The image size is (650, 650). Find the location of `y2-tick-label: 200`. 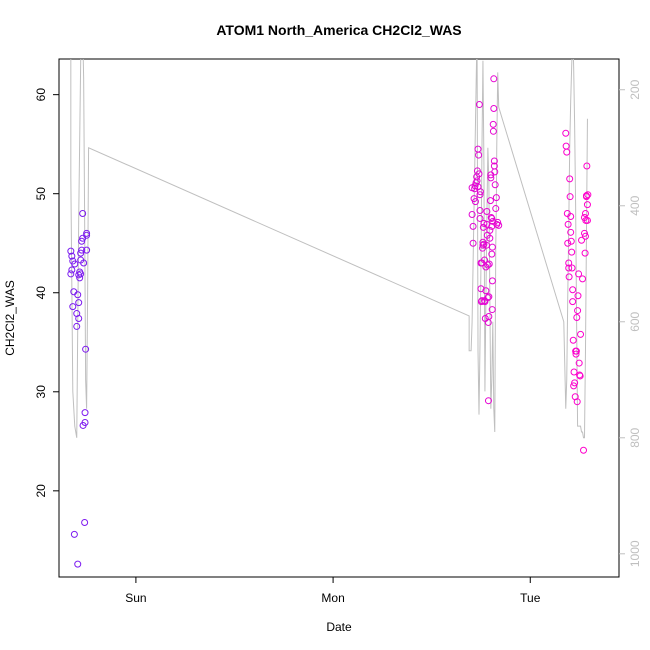

y2-tick-label: 200 is located at coordinates (635, 89).